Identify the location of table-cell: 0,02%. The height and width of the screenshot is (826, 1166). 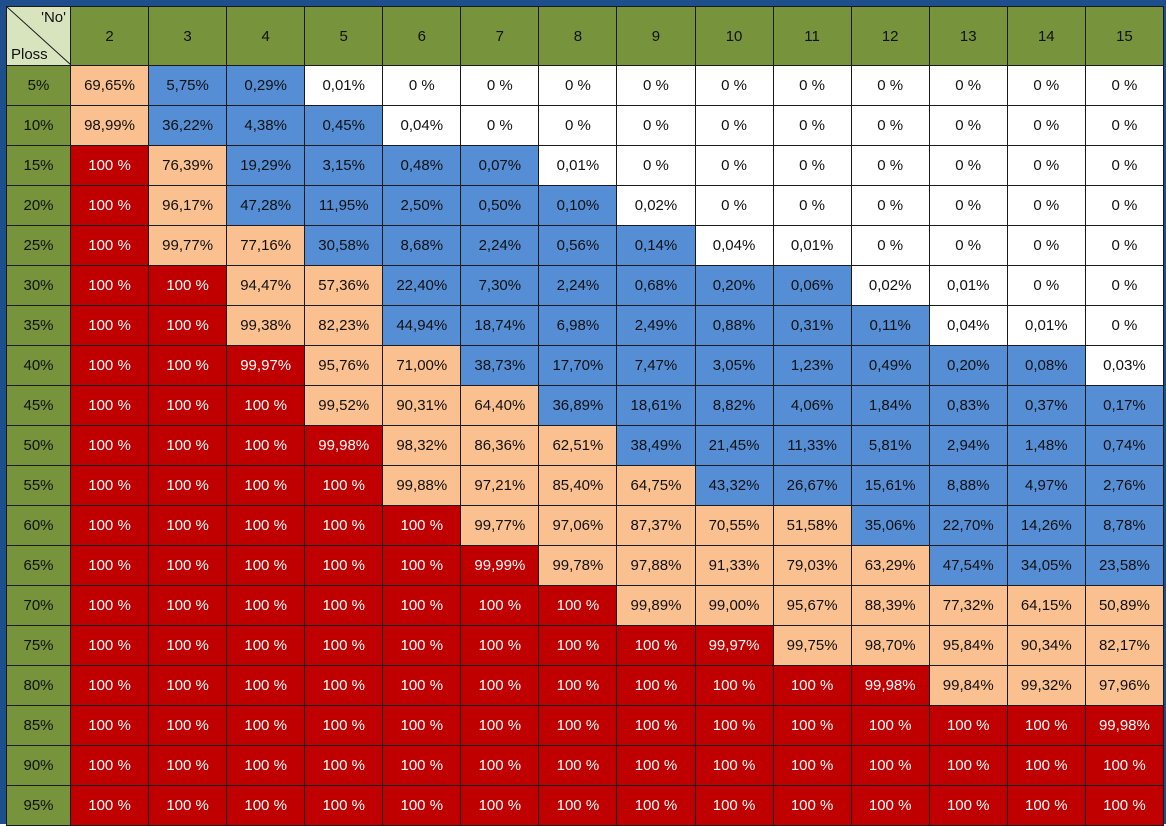
(890, 285).